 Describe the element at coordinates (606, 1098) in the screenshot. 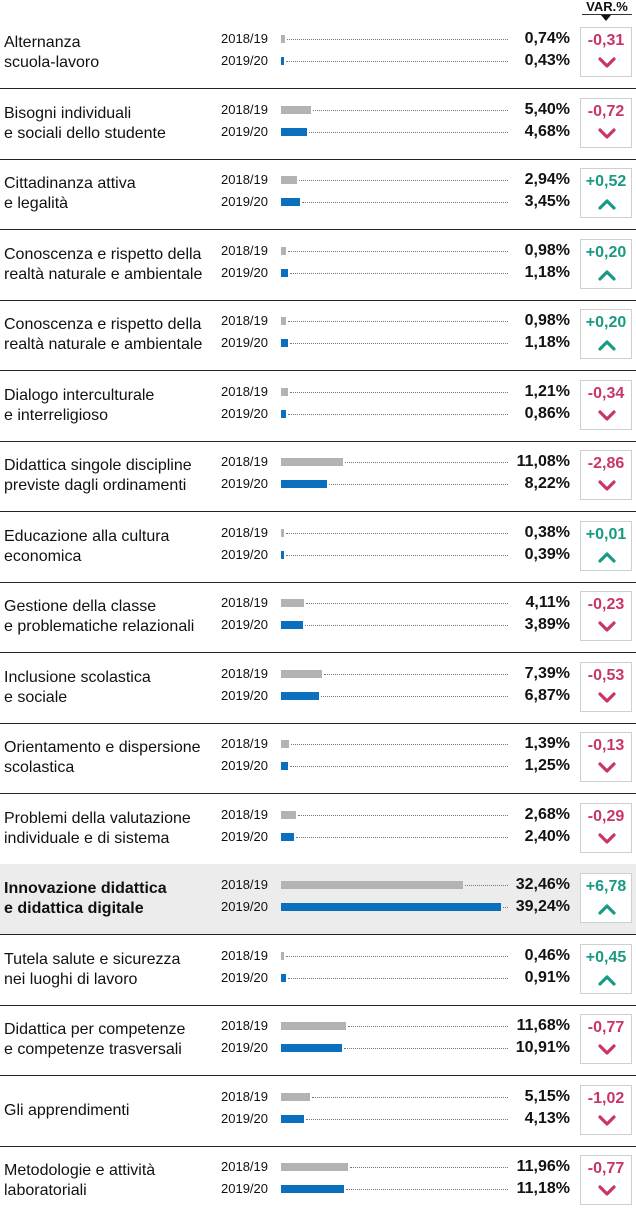

I see `variation-value: -1,02` at that location.